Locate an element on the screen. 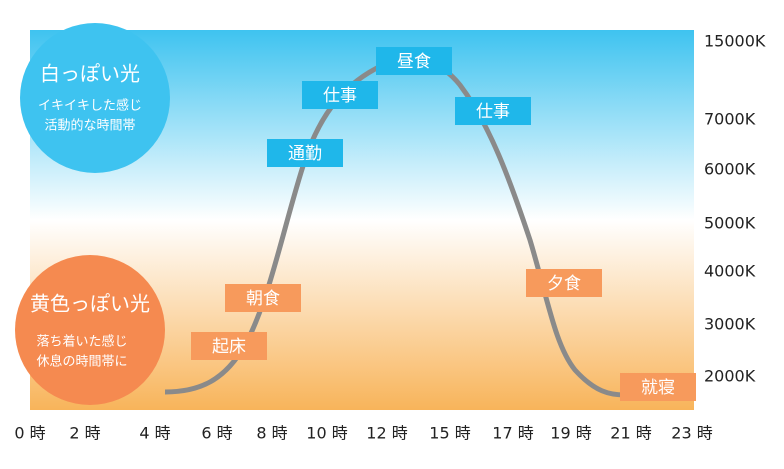  event-label: 通勤 is located at coordinates (305, 154).